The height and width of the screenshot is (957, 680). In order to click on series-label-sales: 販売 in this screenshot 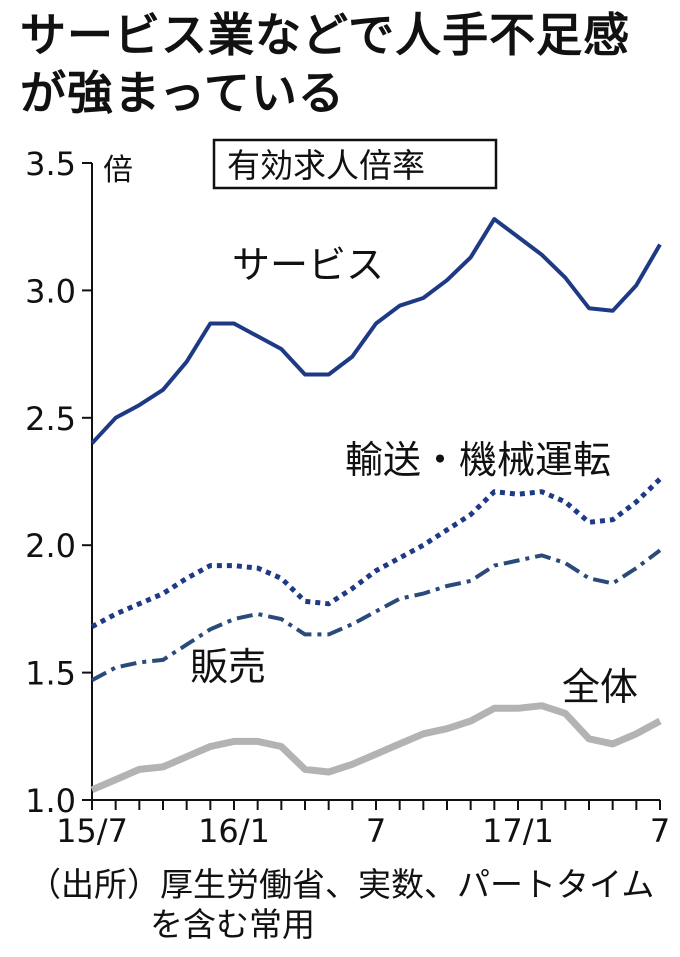, I will do `click(228, 667)`.